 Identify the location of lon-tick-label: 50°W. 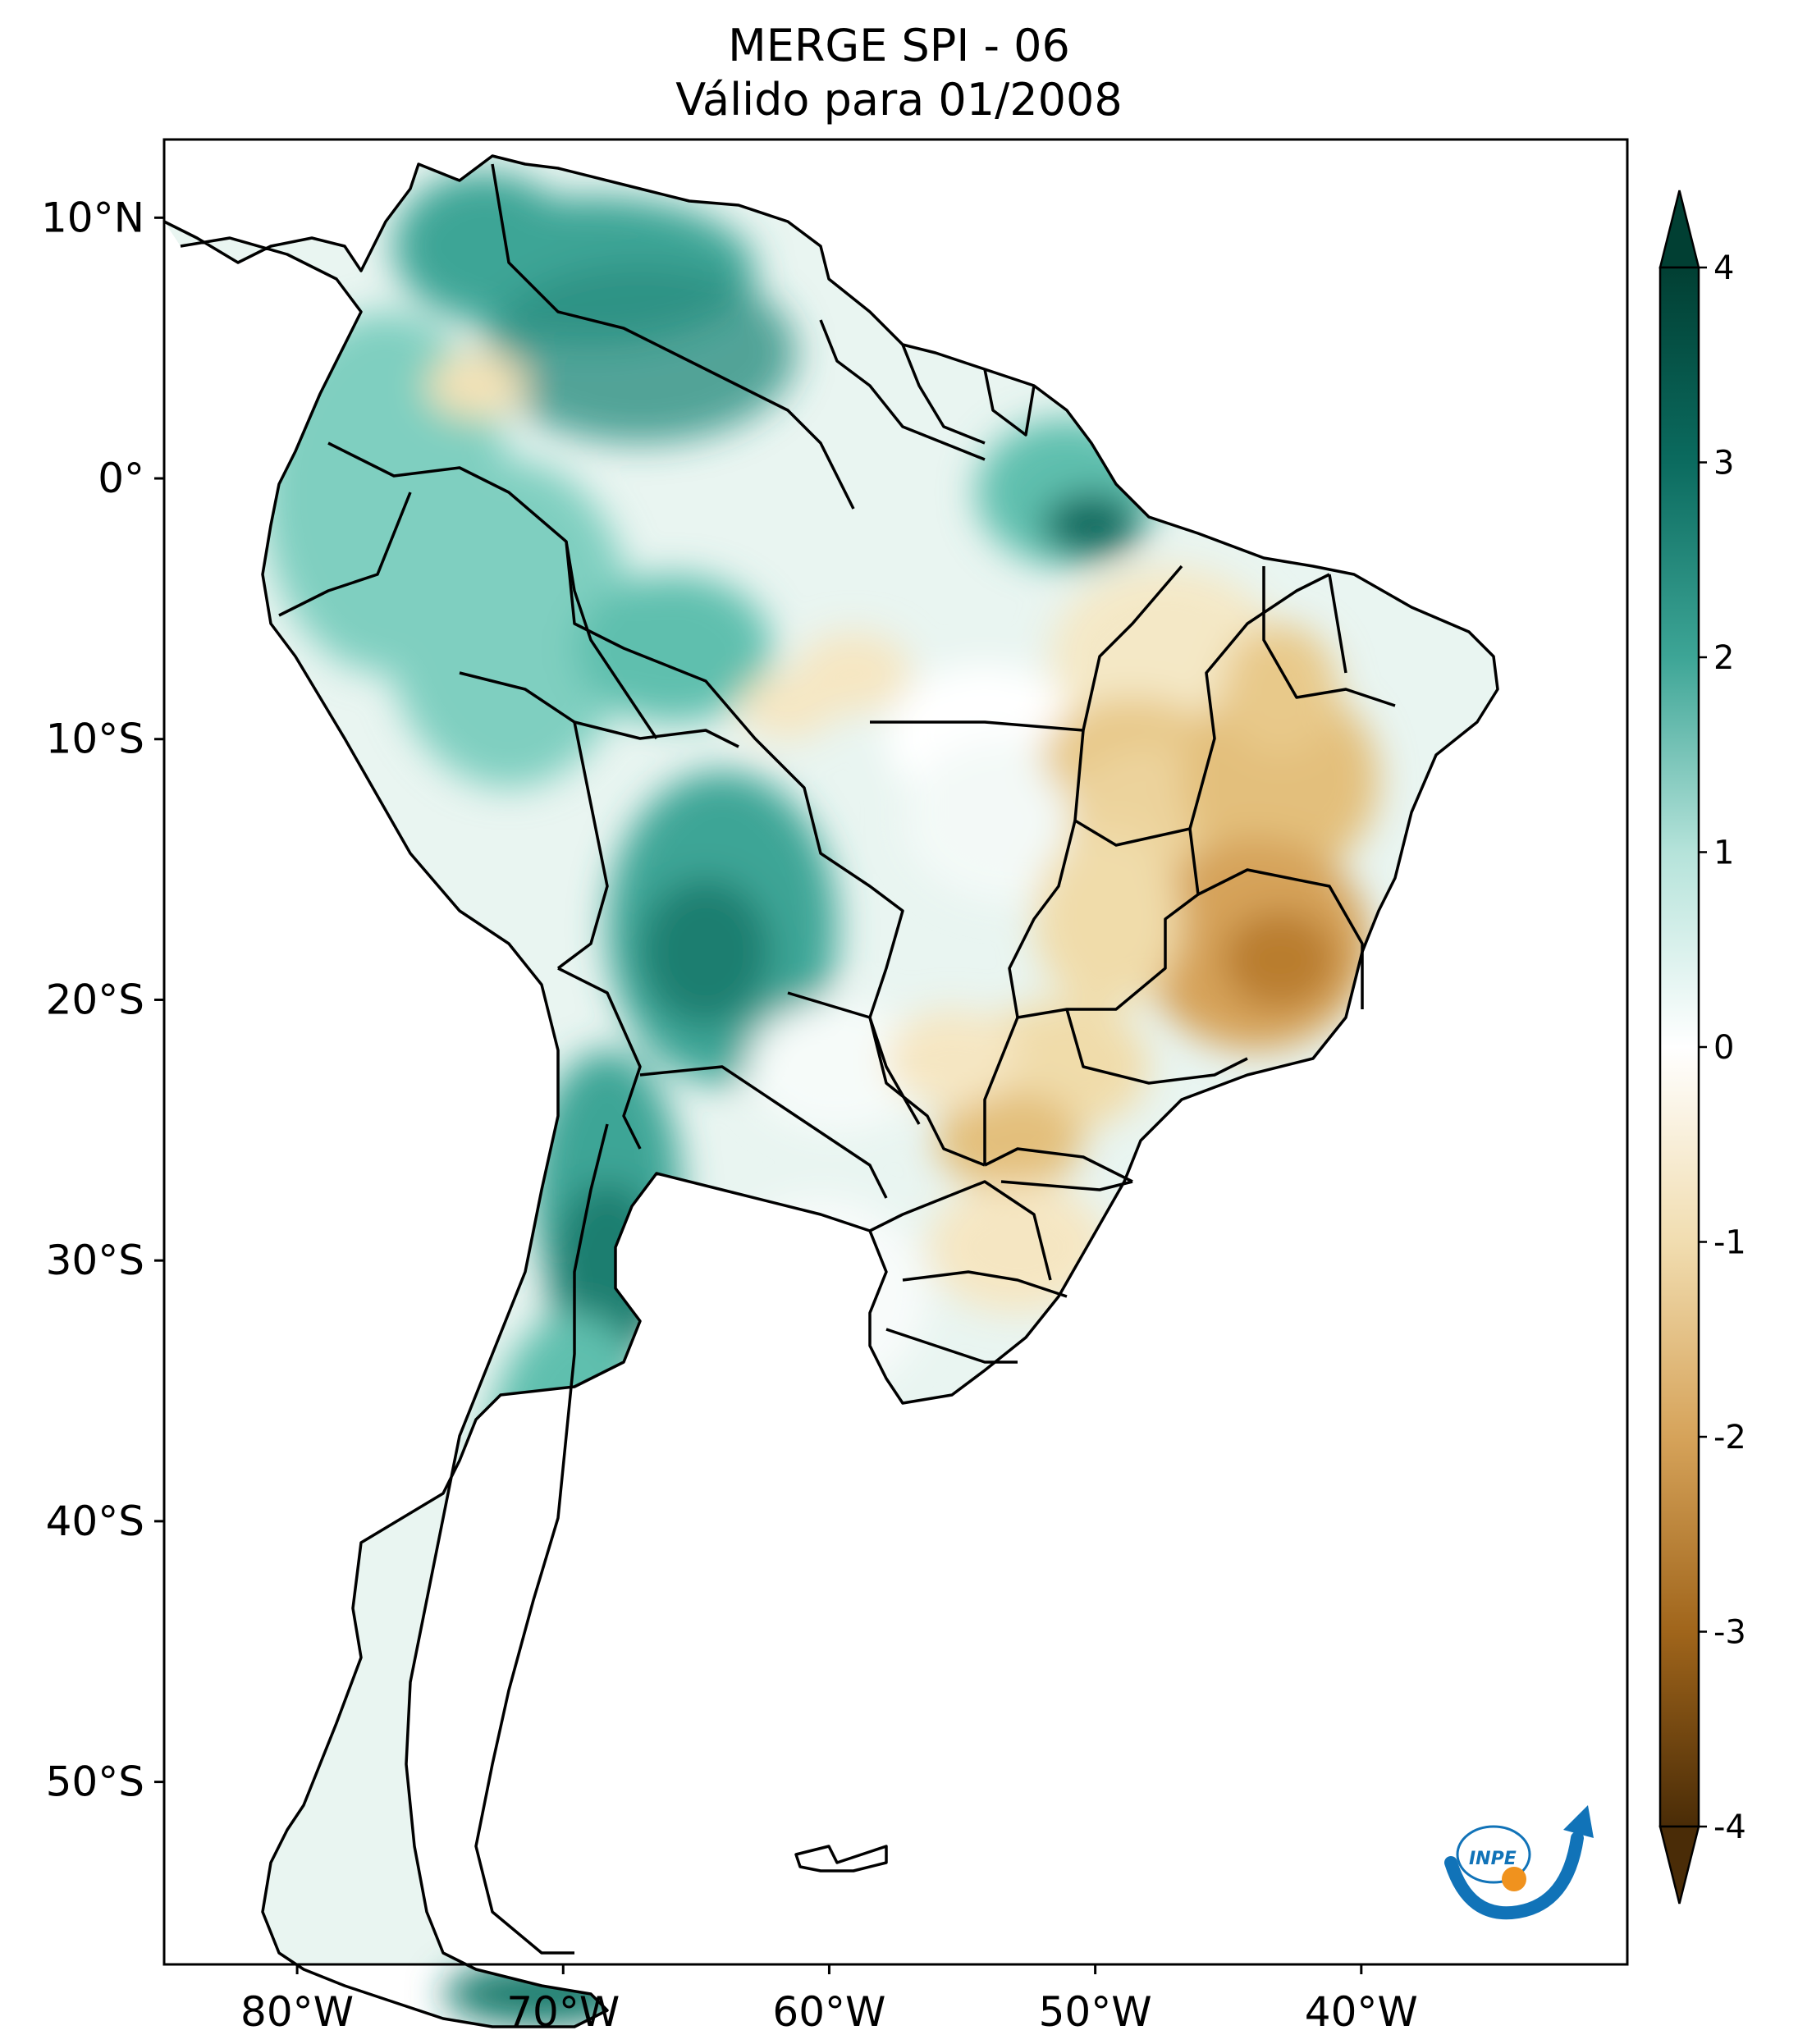
(1095, 2012).